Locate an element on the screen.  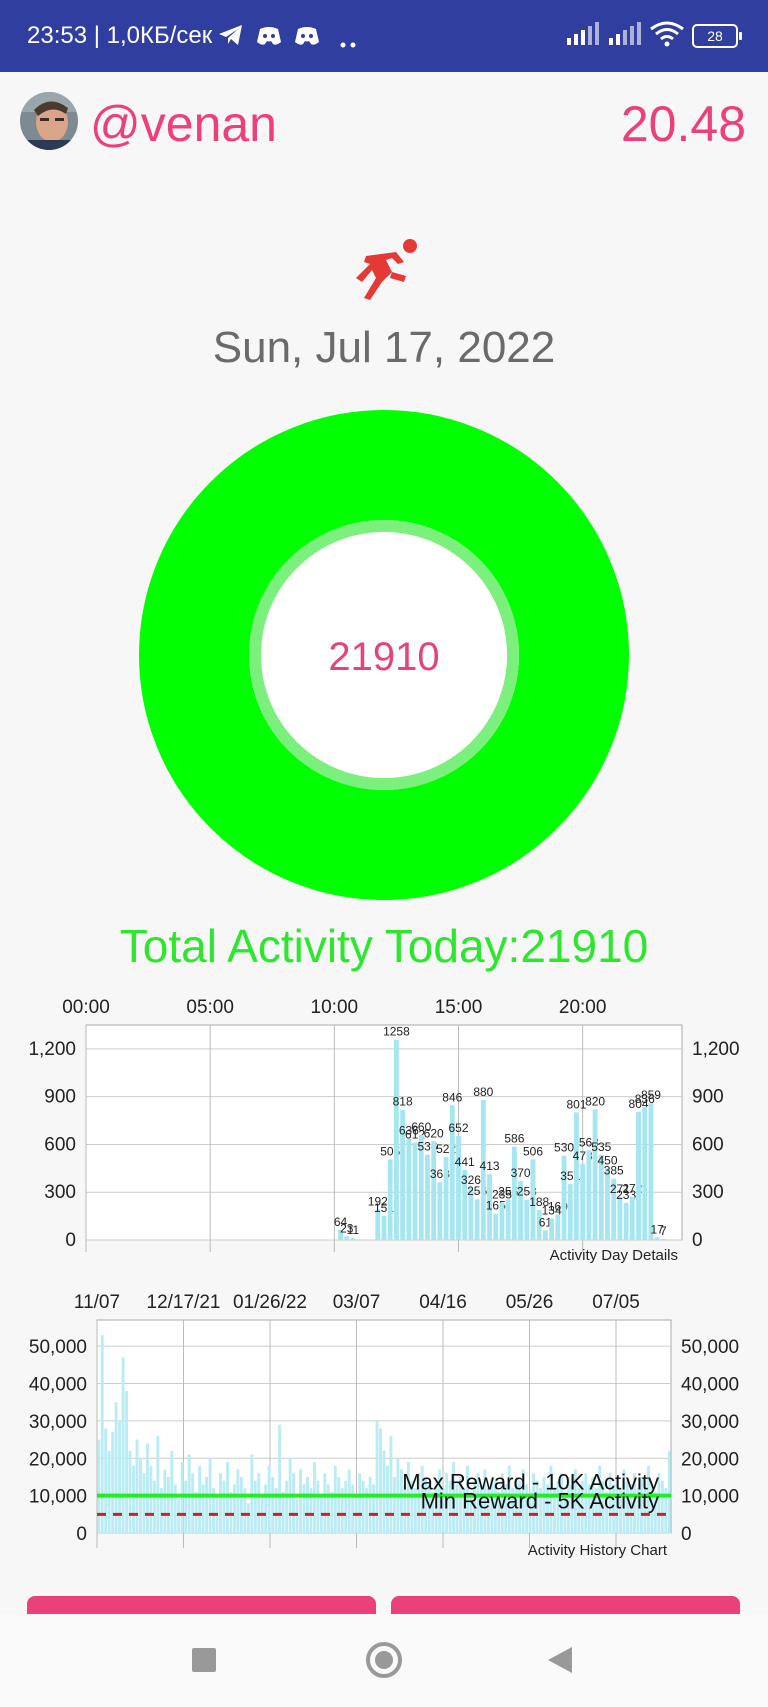
navigation-bar is located at coordinates (384, 1660).